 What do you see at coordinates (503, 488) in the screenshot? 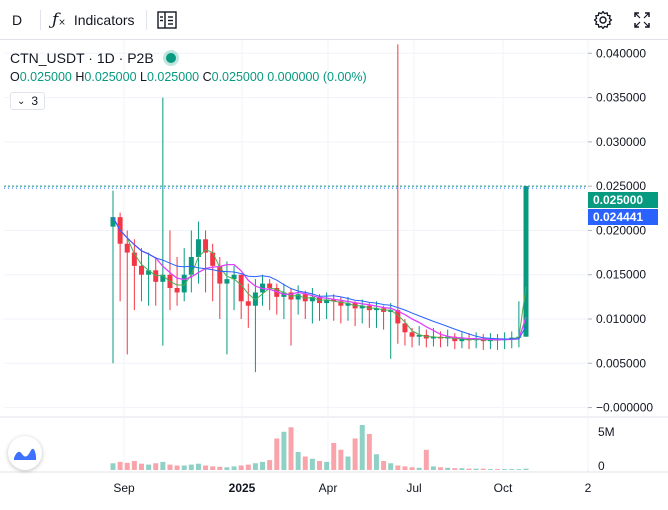
I see `time-tick-label: Oct` at bounding box center [503, 488].